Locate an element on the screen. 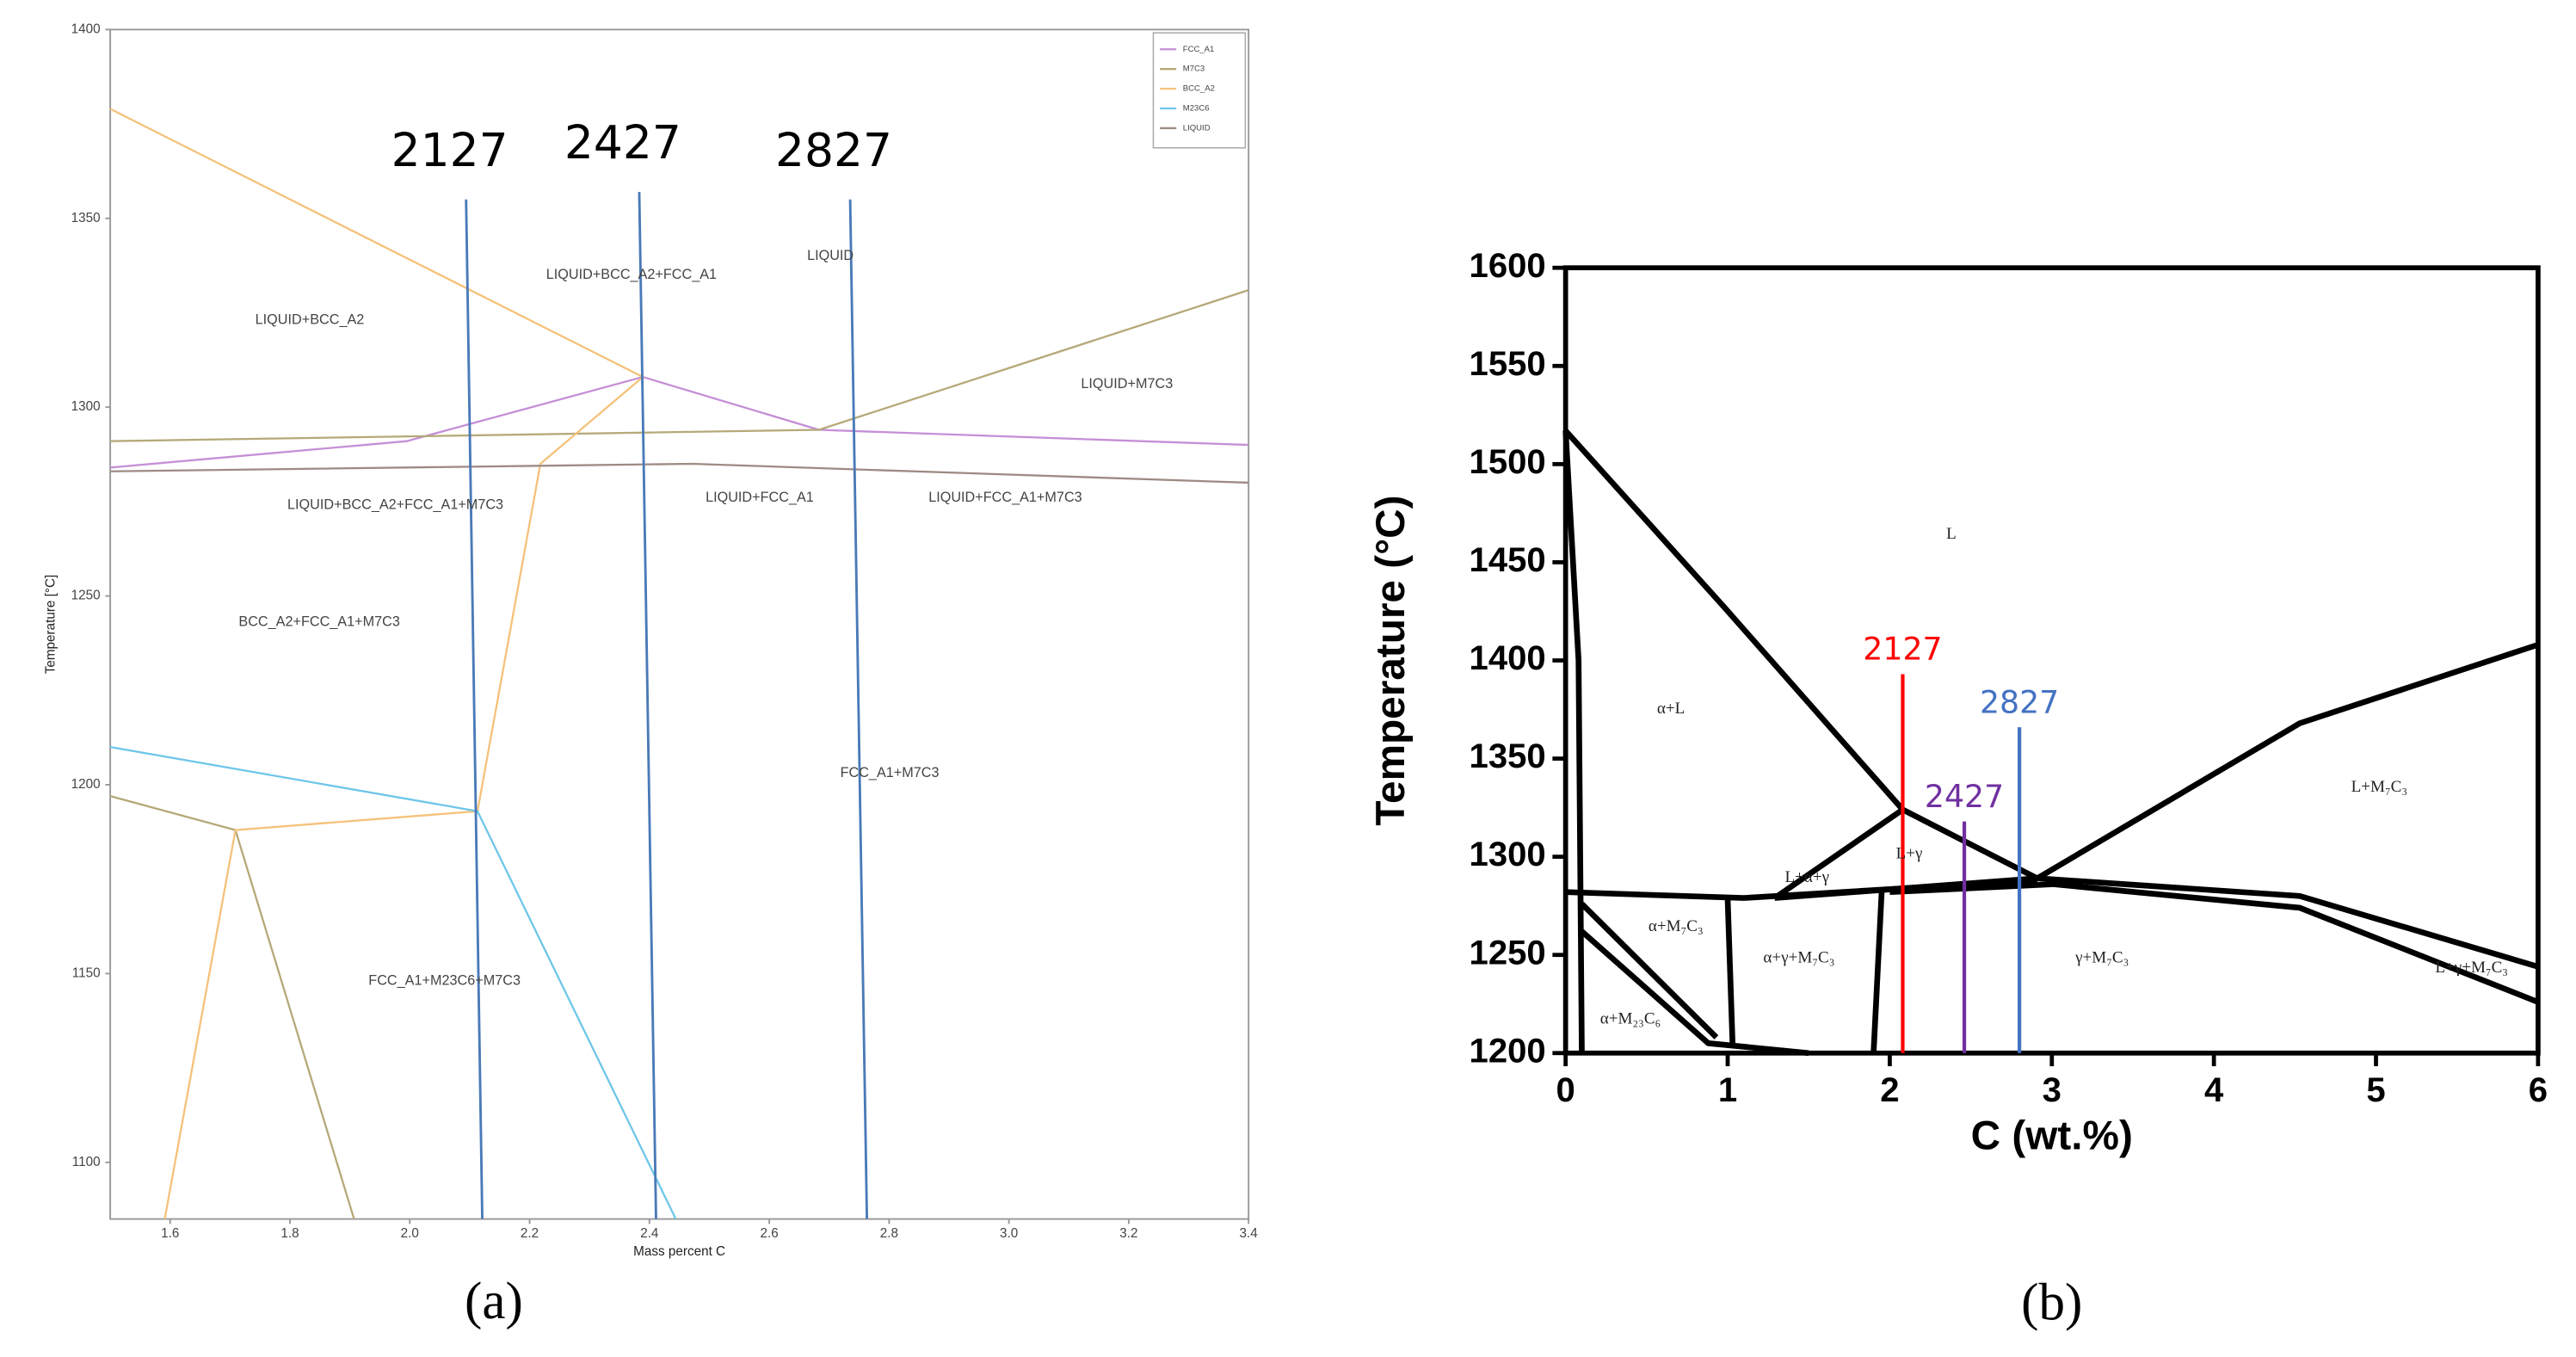 Image resolution: width=2576 pixels, height=1357 pixels. legend-label: LIQUID is located at coordinates (1197, 128).